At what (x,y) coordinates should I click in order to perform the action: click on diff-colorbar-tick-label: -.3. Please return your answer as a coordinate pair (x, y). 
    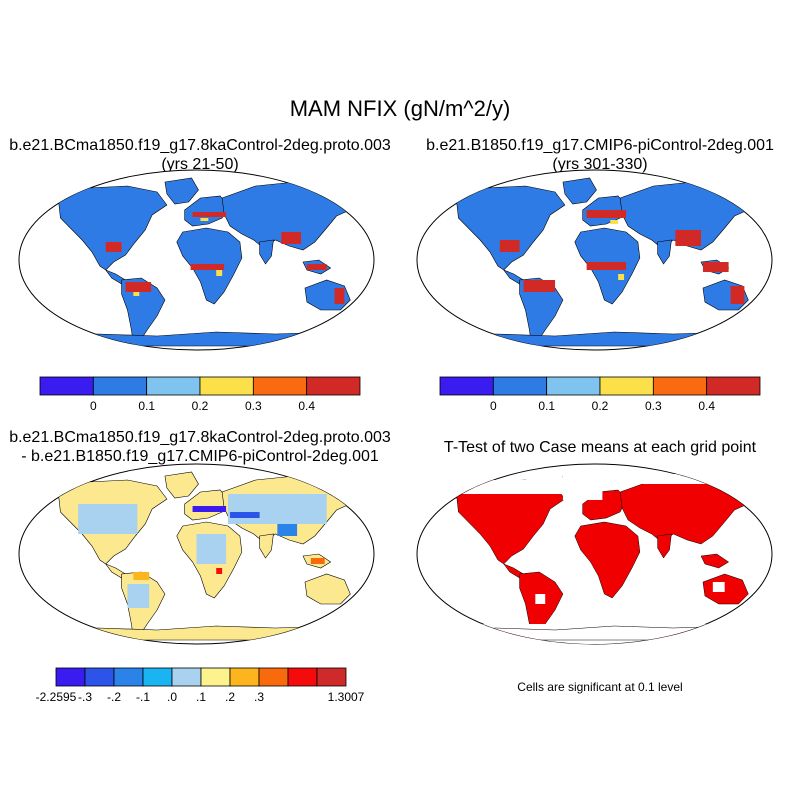
    Looking at the image, I should click on (85, 697).